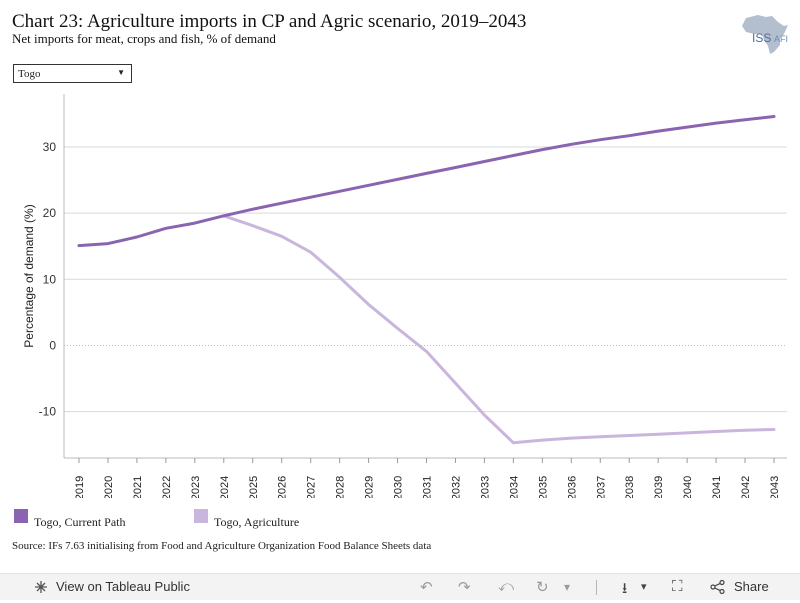  What do you see at coordinates (50, 213) in the screenshot?
I see `y-tick-label: 20` at bounding box center [50, 213].